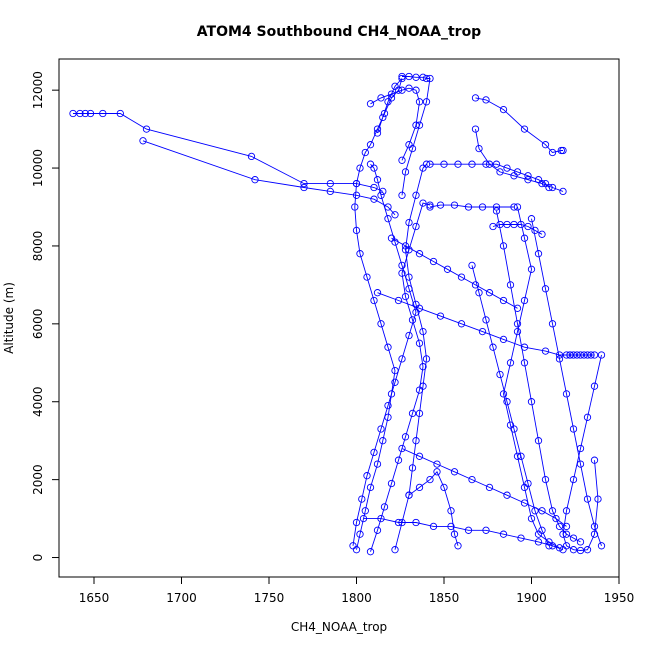 This screenshot has width=650, height=650. Describe the element at coordinates (181, 598) in the screenshot. I see `x-tick-label-1: 1700` at that location.